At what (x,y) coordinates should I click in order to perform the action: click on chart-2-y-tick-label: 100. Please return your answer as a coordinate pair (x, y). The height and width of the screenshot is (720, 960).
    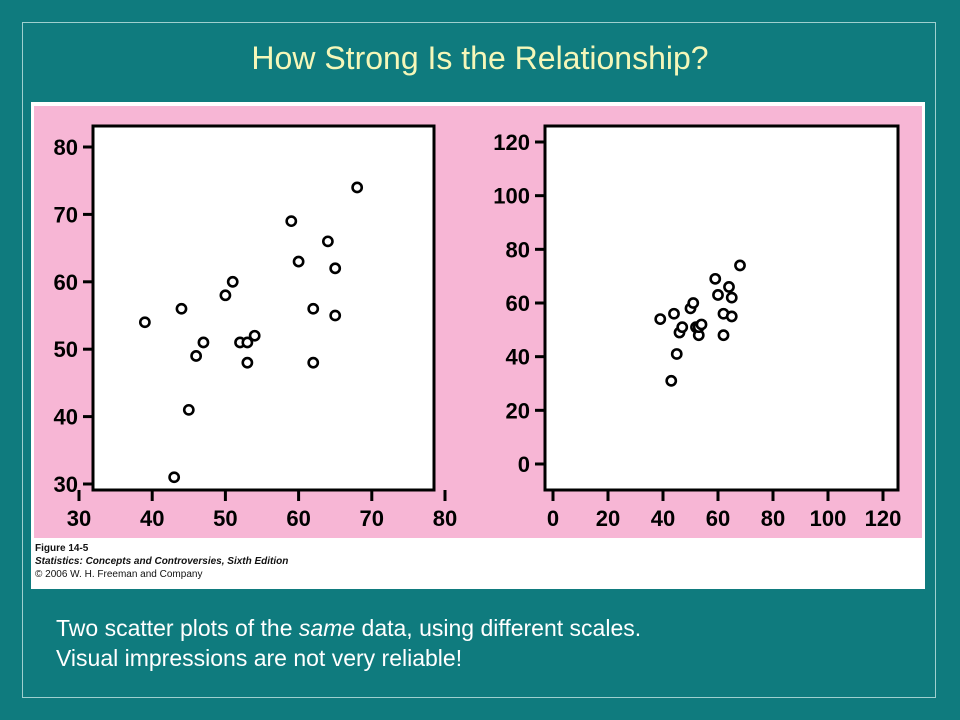
    Looking at the image, I should click on (511, 196).